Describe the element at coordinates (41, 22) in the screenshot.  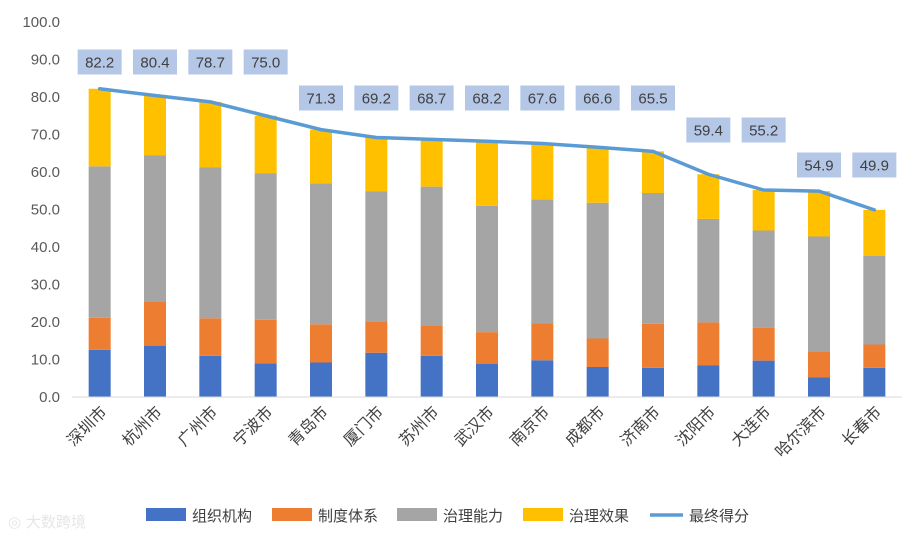
I see `y-tick-label: 100.0` at that location.